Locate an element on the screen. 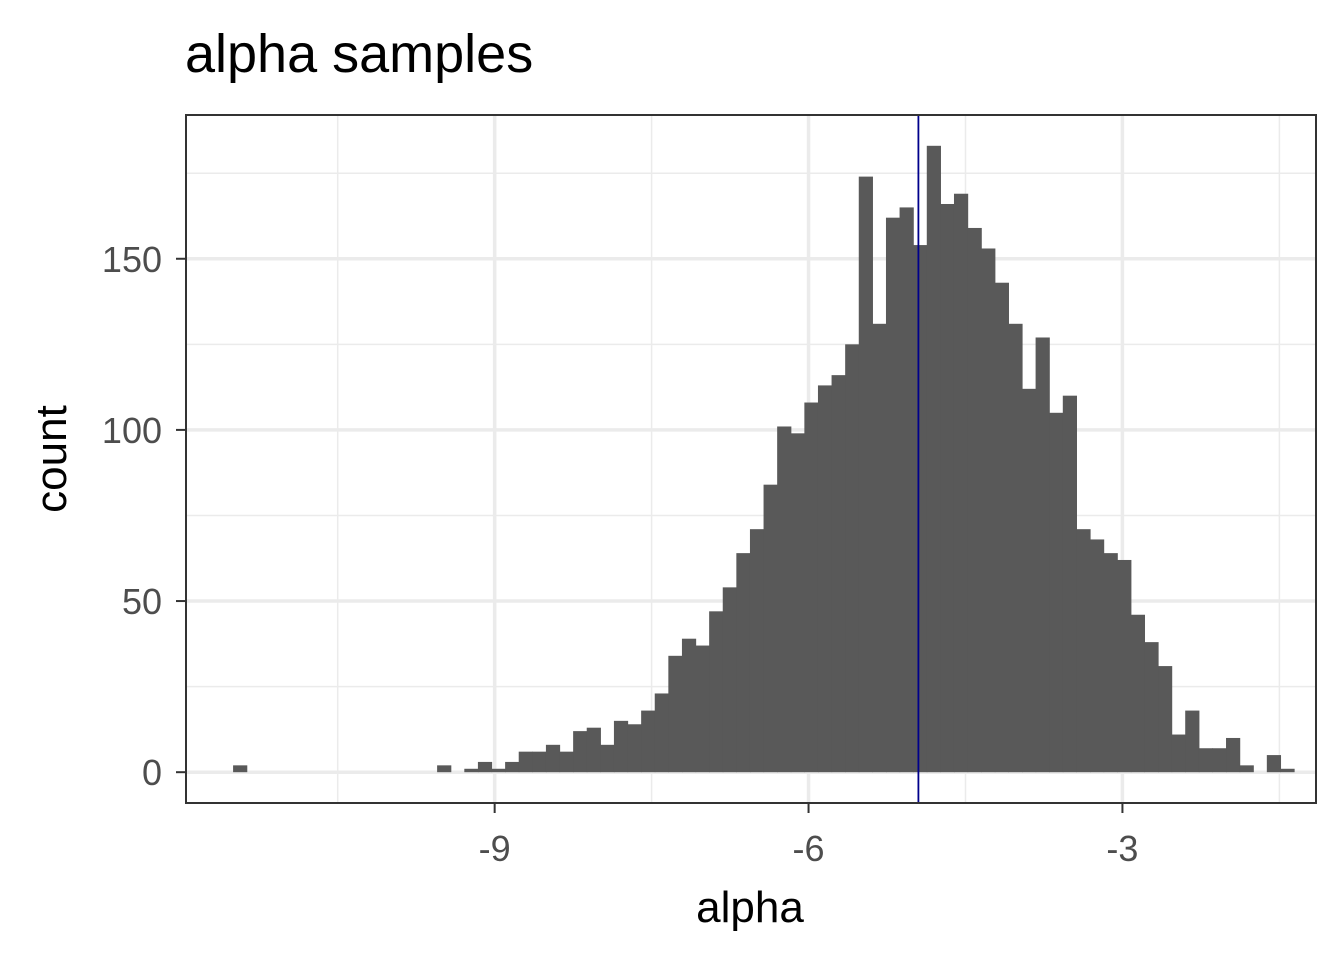 This screenshot has width=1344, height=960. y-tick-label: 150 is located at coordinates (132, 259).